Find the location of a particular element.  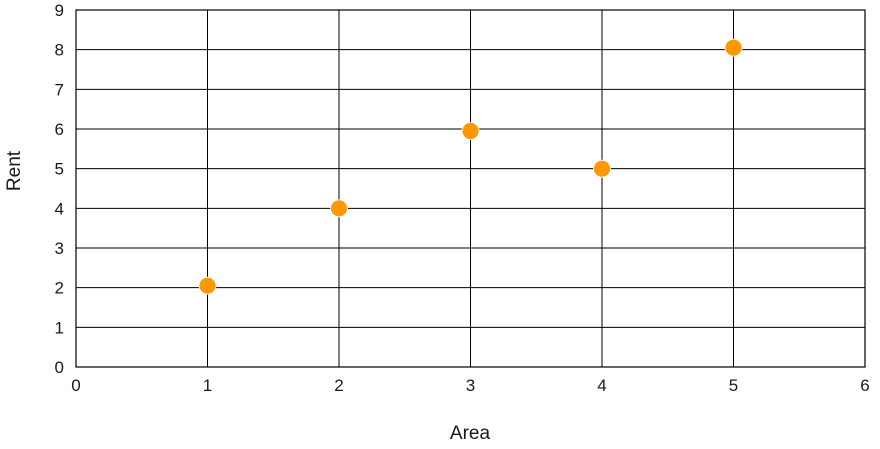

y-tick-label: 6 is located at coordinates (59, 129).